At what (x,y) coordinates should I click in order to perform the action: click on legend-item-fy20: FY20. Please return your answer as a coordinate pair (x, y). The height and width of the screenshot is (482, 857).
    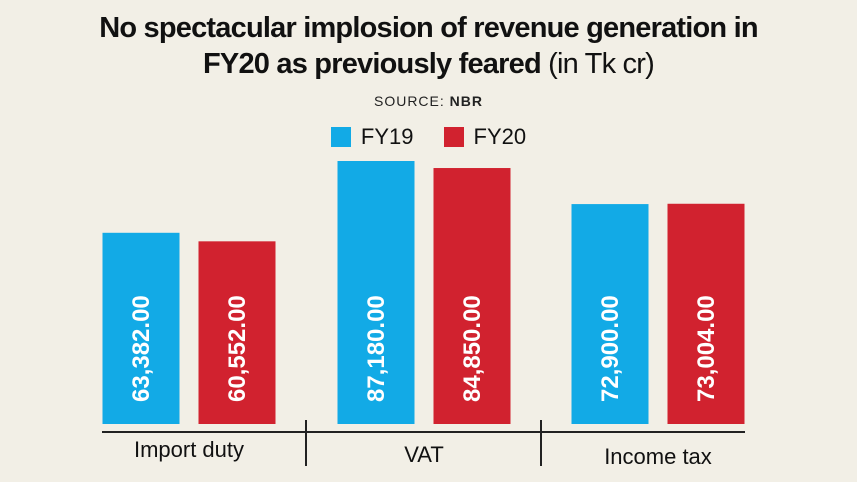
    Looking at the image, I should click on (485, 137).